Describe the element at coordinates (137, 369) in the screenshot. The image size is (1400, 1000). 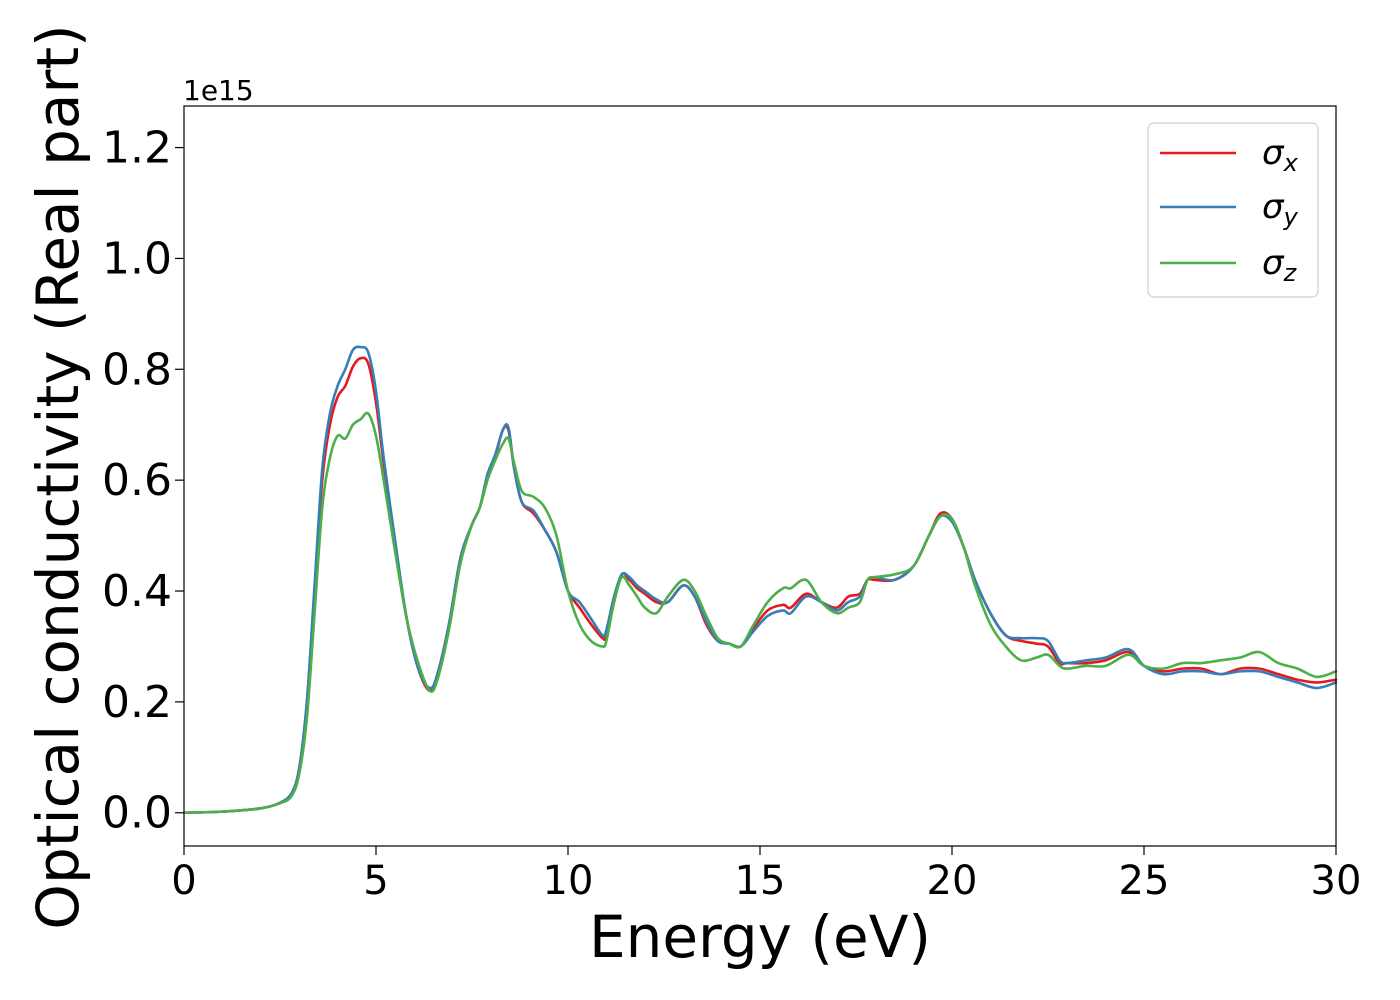
I see `y-tick-label: 0.8` at that location.